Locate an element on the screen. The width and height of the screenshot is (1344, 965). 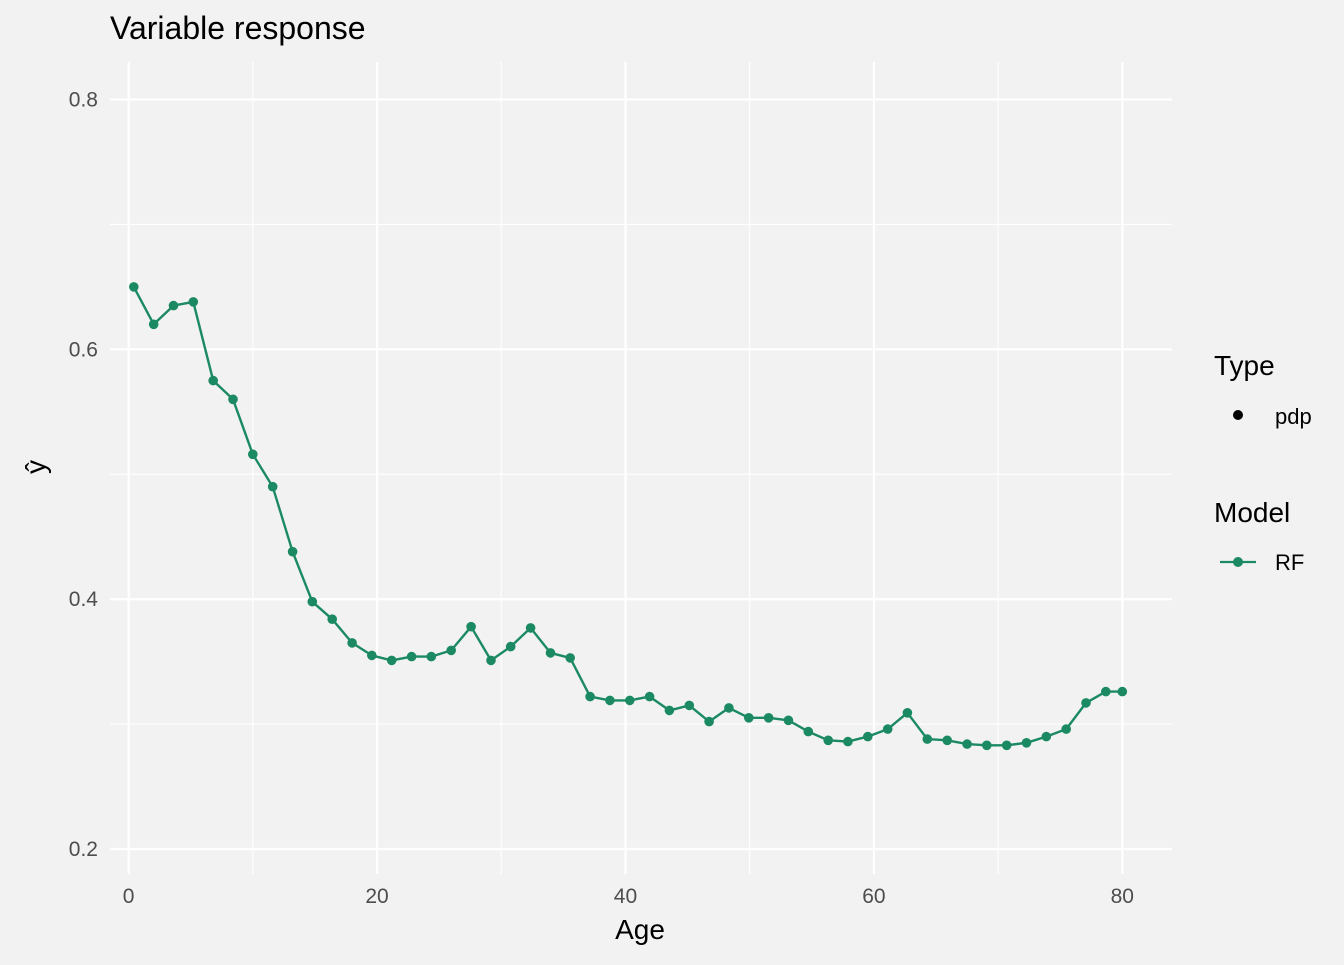
y-tick-label: 0.8 is located at coordinates (83, 99).